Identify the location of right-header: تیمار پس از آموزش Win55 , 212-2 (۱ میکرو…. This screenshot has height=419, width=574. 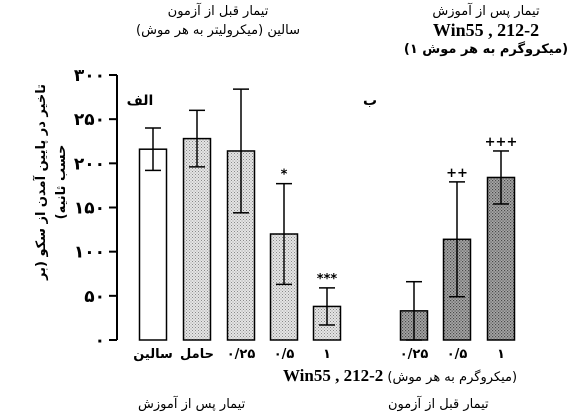
(486, 30).